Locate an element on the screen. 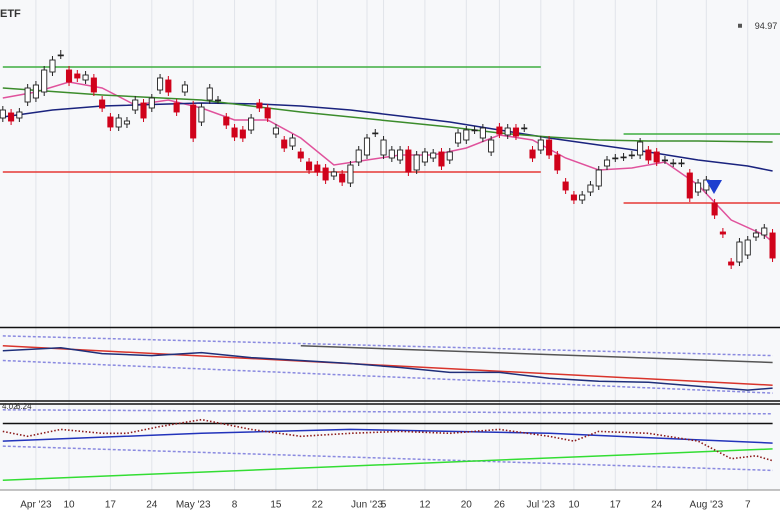 This screenshot has width=780, height=516. readout-label: 6.24 is located at coordinates (24, 406).